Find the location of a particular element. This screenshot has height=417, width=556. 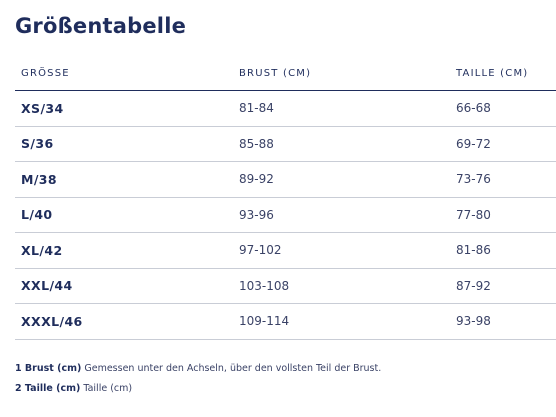

taille-value: 73-76 is located at coordinates (503, 179).